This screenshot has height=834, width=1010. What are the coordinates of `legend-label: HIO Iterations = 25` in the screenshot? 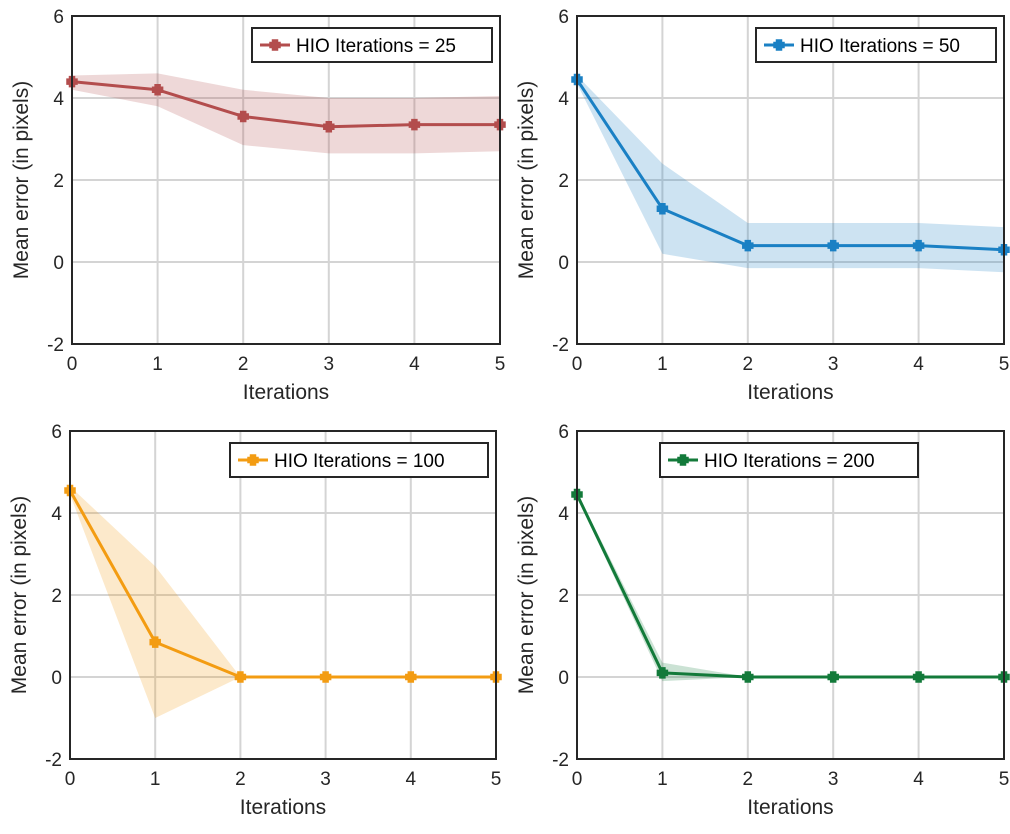 It's located at (376, 46).